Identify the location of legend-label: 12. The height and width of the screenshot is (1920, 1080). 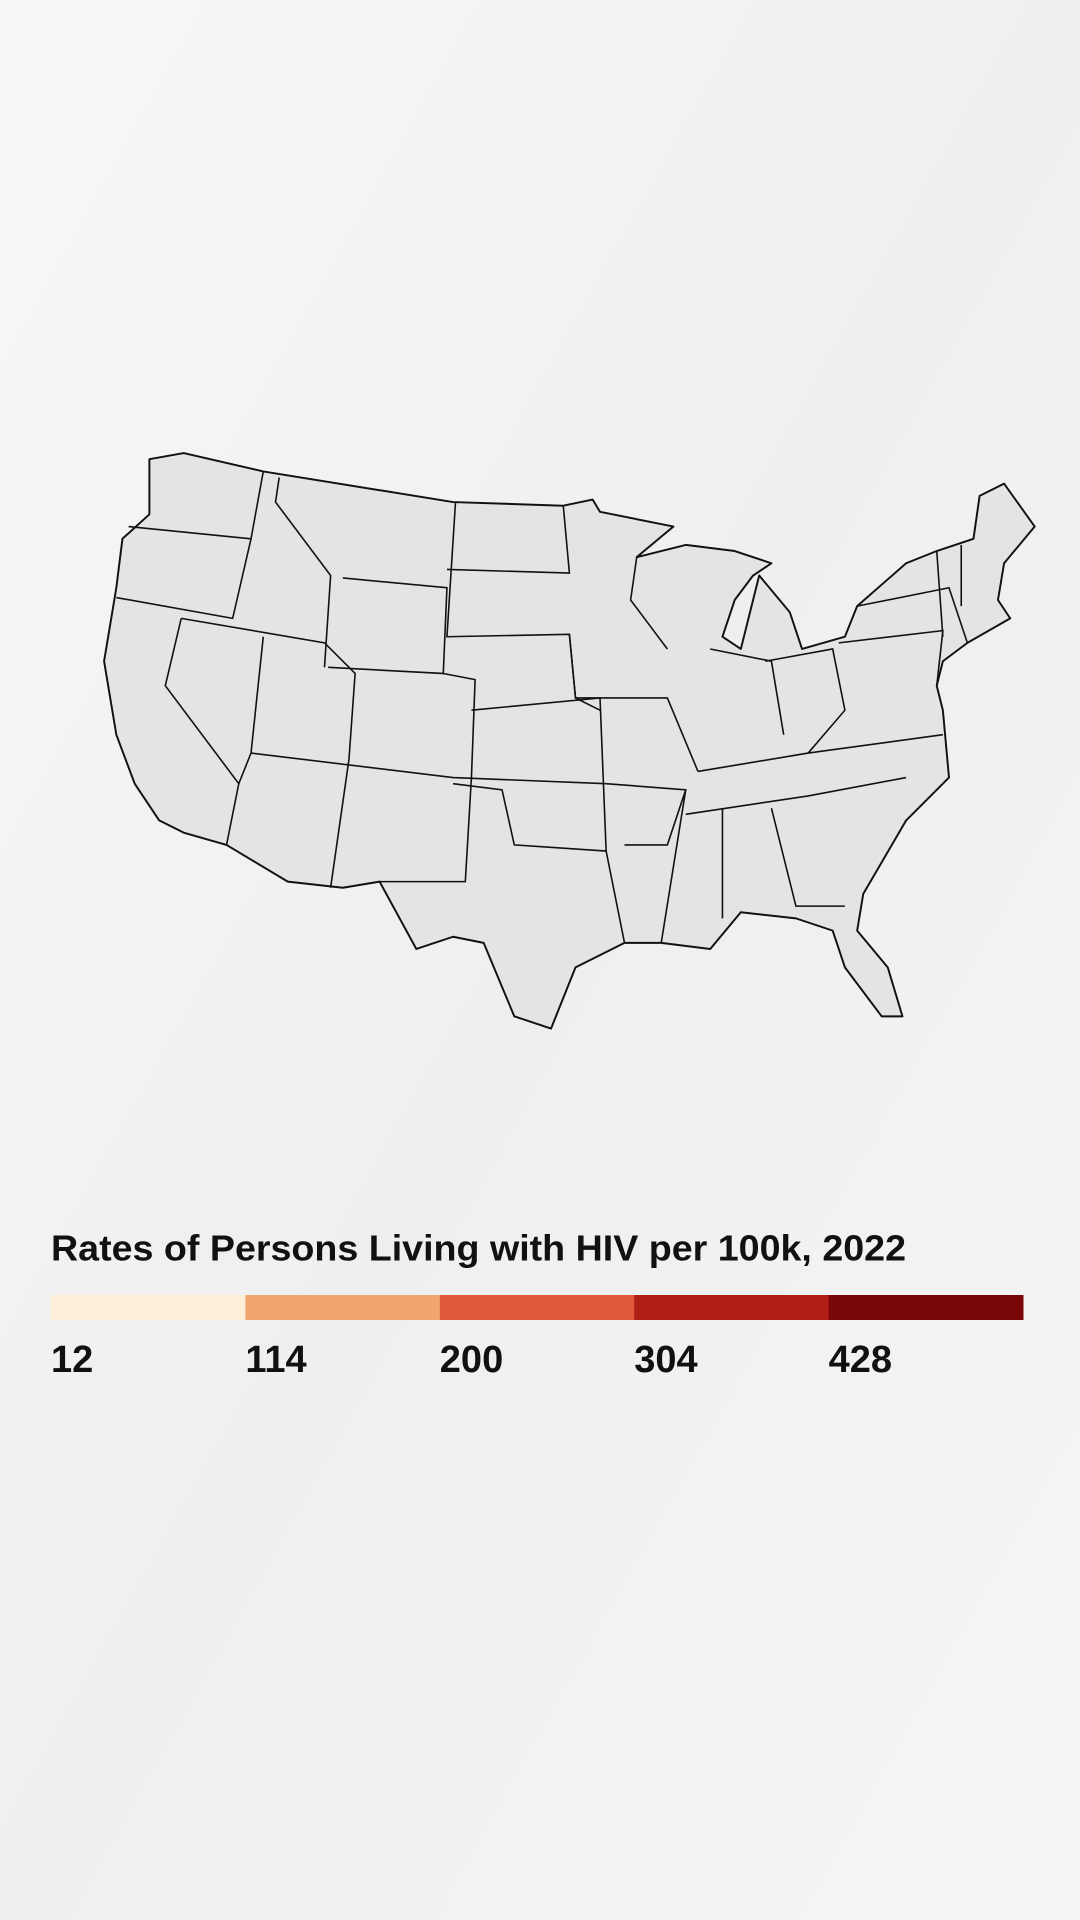
(72, 1360).